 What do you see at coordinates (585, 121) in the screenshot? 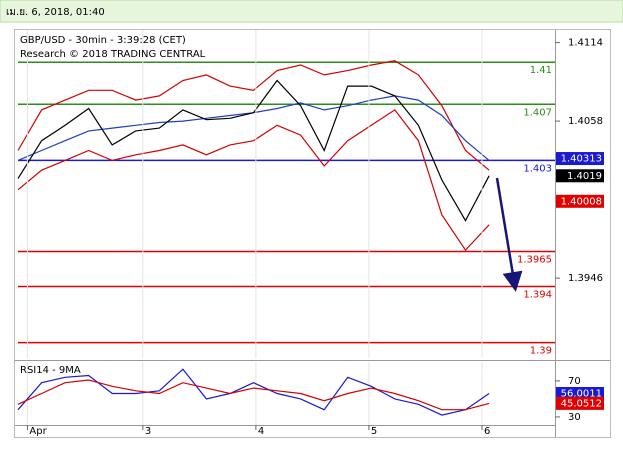
I see `y-tick-label: 1.4058` at bounding box center [585, 121].